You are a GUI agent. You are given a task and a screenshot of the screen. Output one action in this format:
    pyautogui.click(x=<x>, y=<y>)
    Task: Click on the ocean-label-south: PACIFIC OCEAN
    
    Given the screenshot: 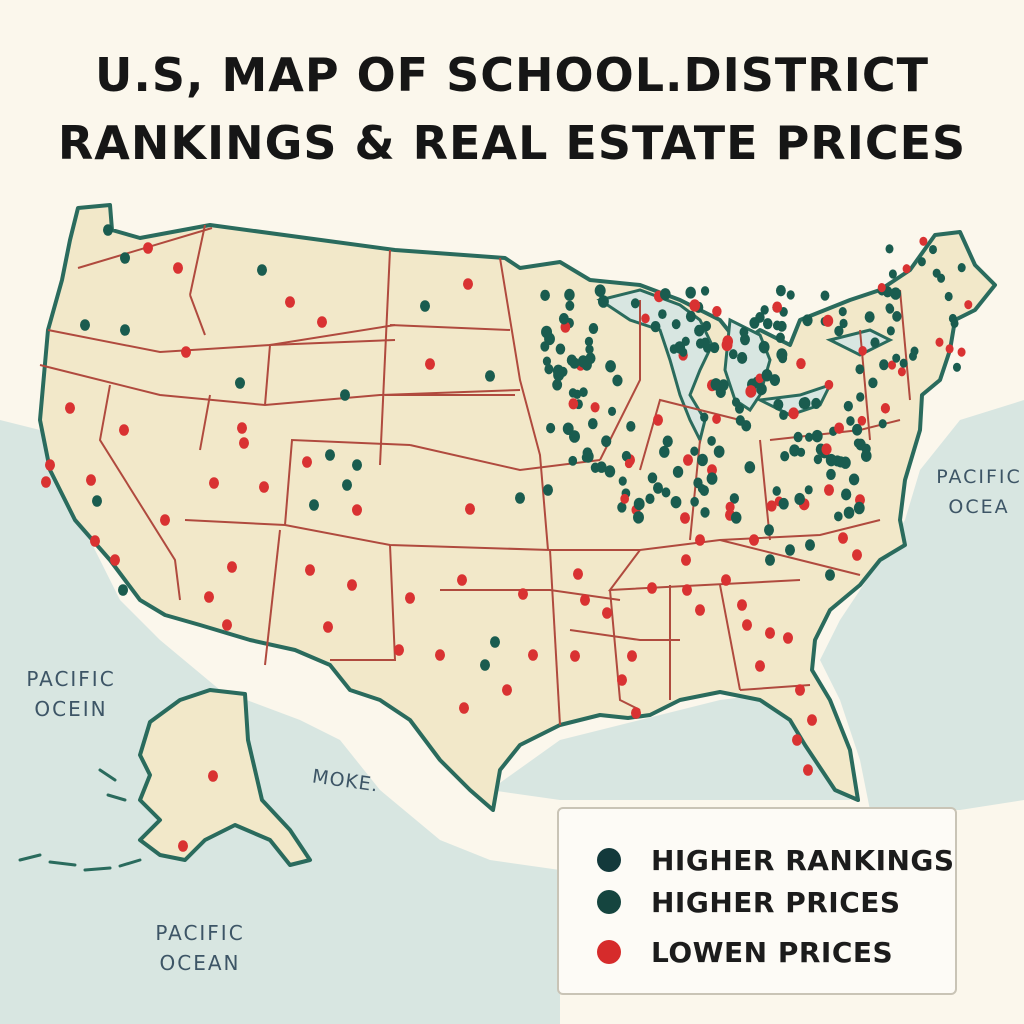 What is the action you would take?
    pyautogui.click(x=200, y=948)
    